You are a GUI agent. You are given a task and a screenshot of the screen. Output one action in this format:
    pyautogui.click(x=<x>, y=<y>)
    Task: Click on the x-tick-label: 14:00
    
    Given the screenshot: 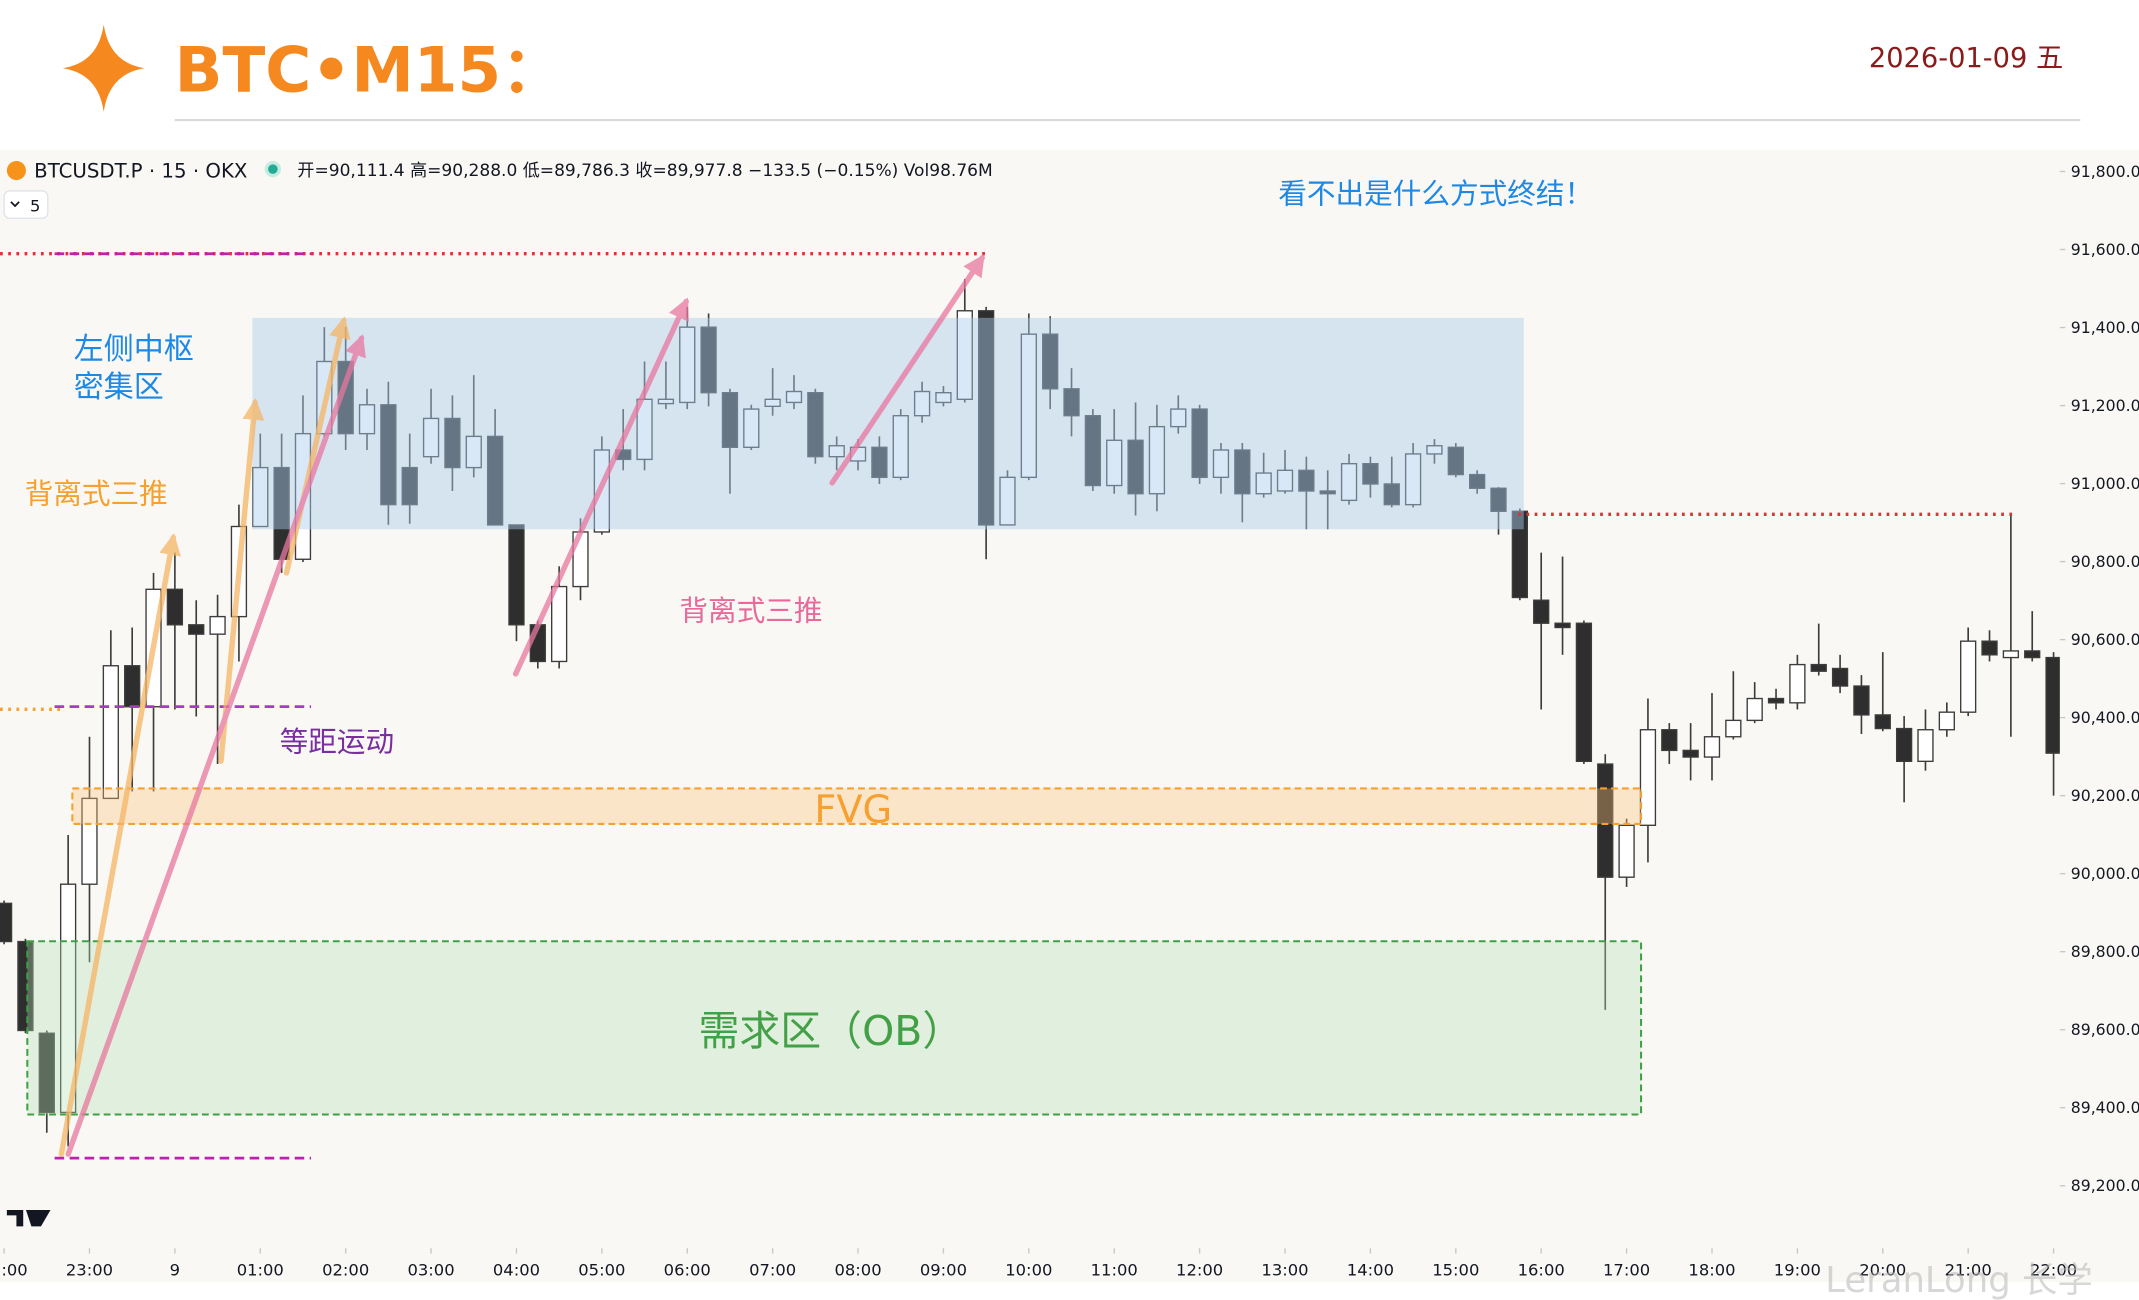 What is the action you would take?
    pyautogui.click(x=1370, y=1269)
    